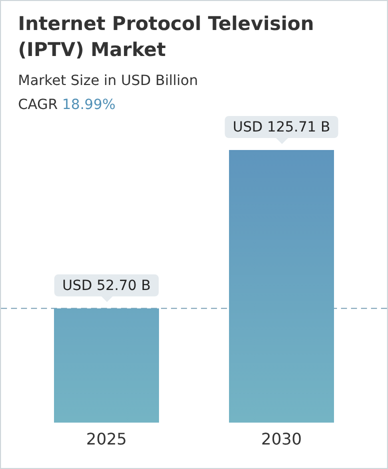 The image size is (388, 469). Describe the element at coordinates (67, 105) in the screenshot. I see `text: CAGR 18.99%` at that location.